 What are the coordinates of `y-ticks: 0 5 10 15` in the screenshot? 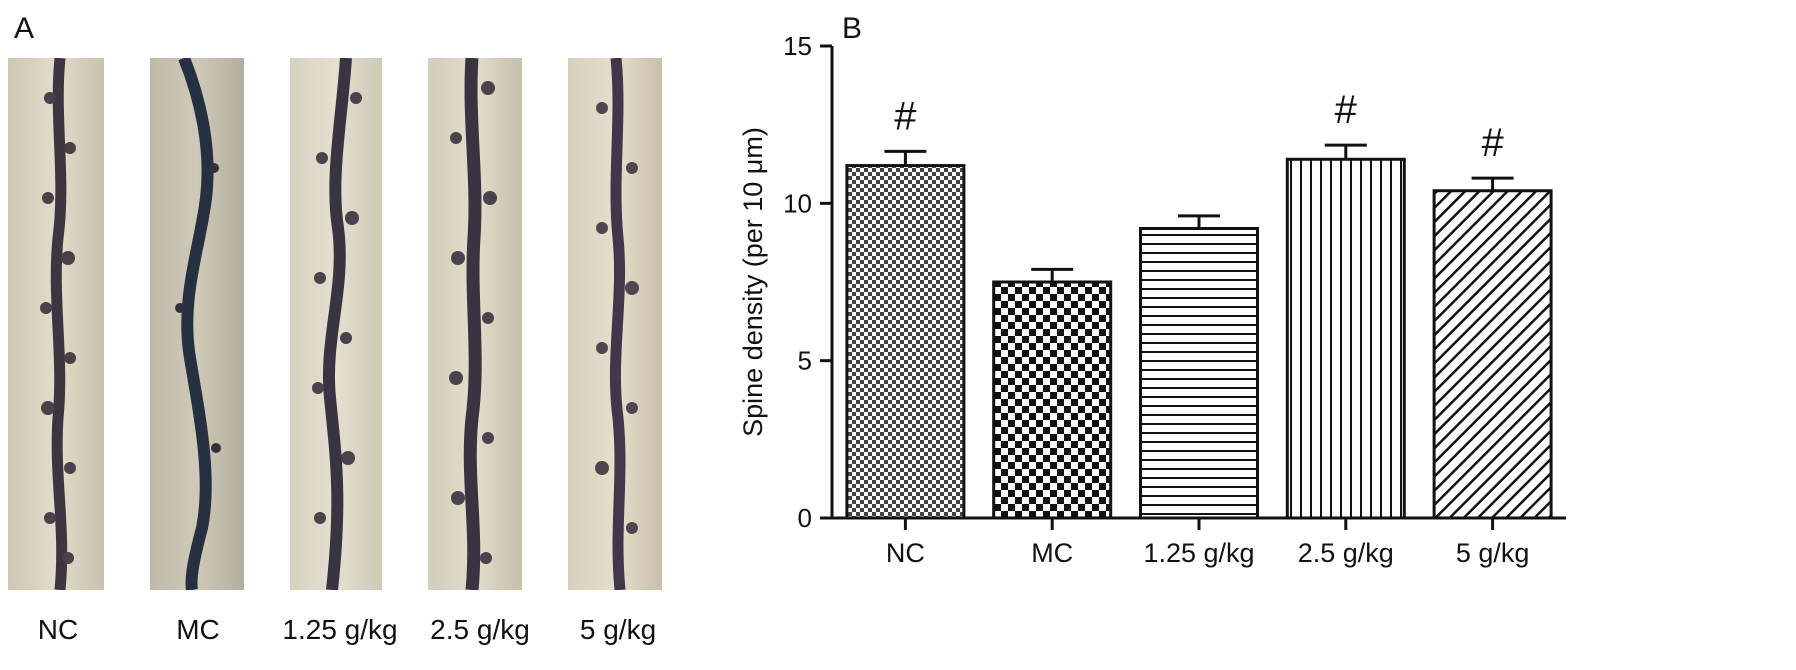 It's located at (807, 282).